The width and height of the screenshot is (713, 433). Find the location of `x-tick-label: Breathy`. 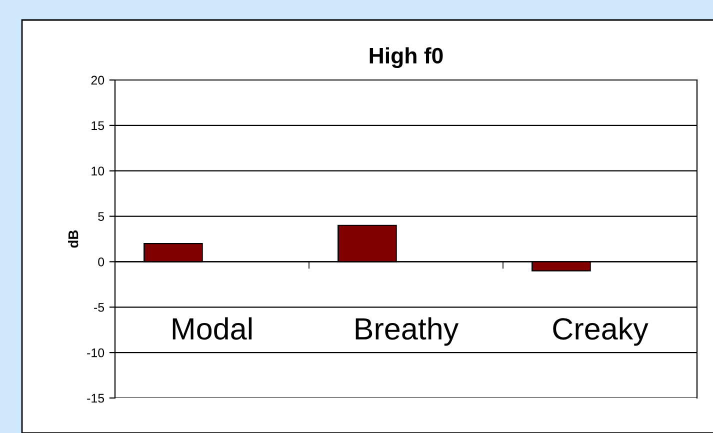

x-tick-label: Breathy is located at coordinates (407, 331).